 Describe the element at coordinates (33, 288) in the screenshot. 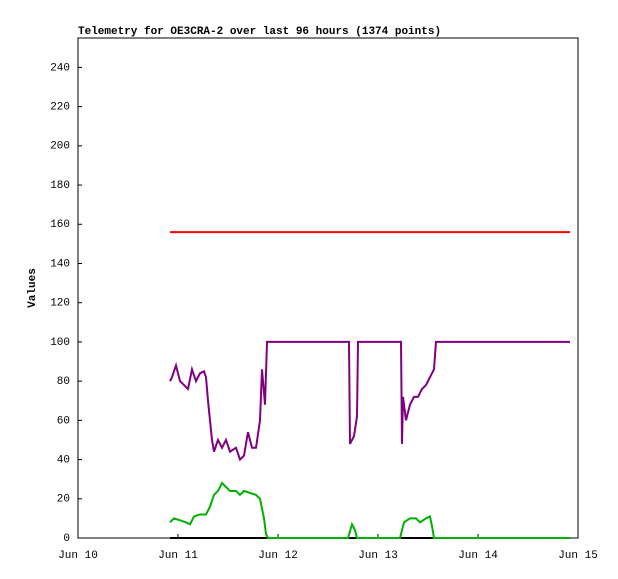

I see `y-axis-label: Values` at that location.